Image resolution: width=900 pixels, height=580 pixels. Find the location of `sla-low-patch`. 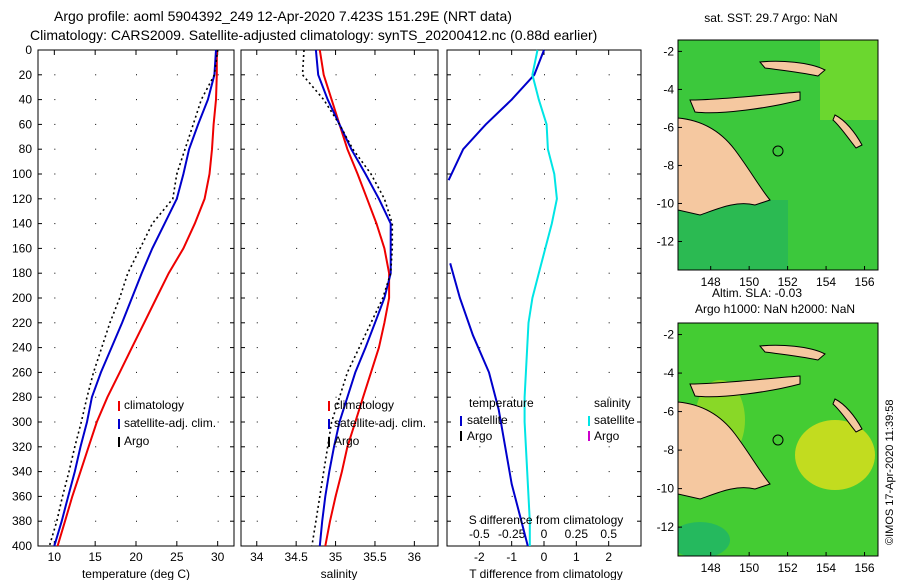

sla-low-patch is located at coordinates (704, 539).